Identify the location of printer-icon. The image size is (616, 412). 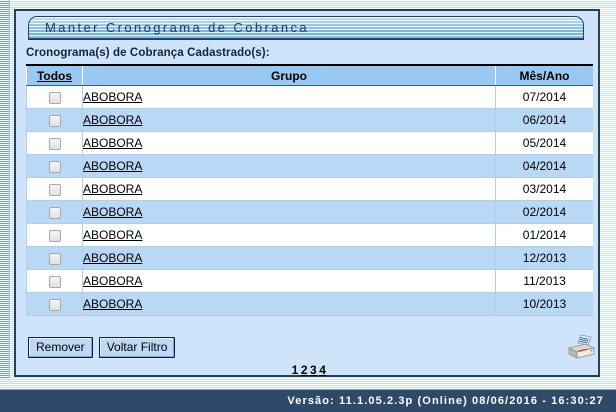
(581, 348).